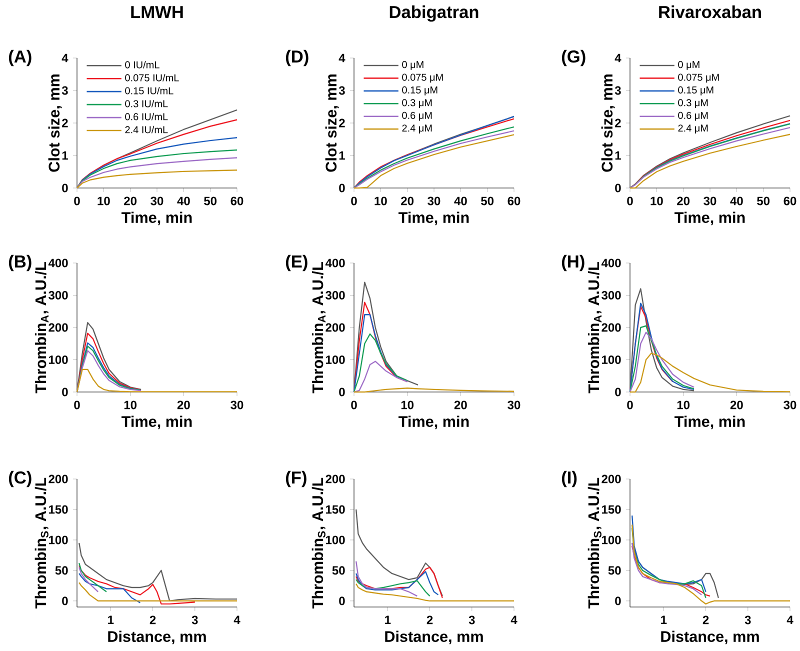 The width and height of the screenshot is (800, 651). I want to click on text: (F), so click(296, 479).